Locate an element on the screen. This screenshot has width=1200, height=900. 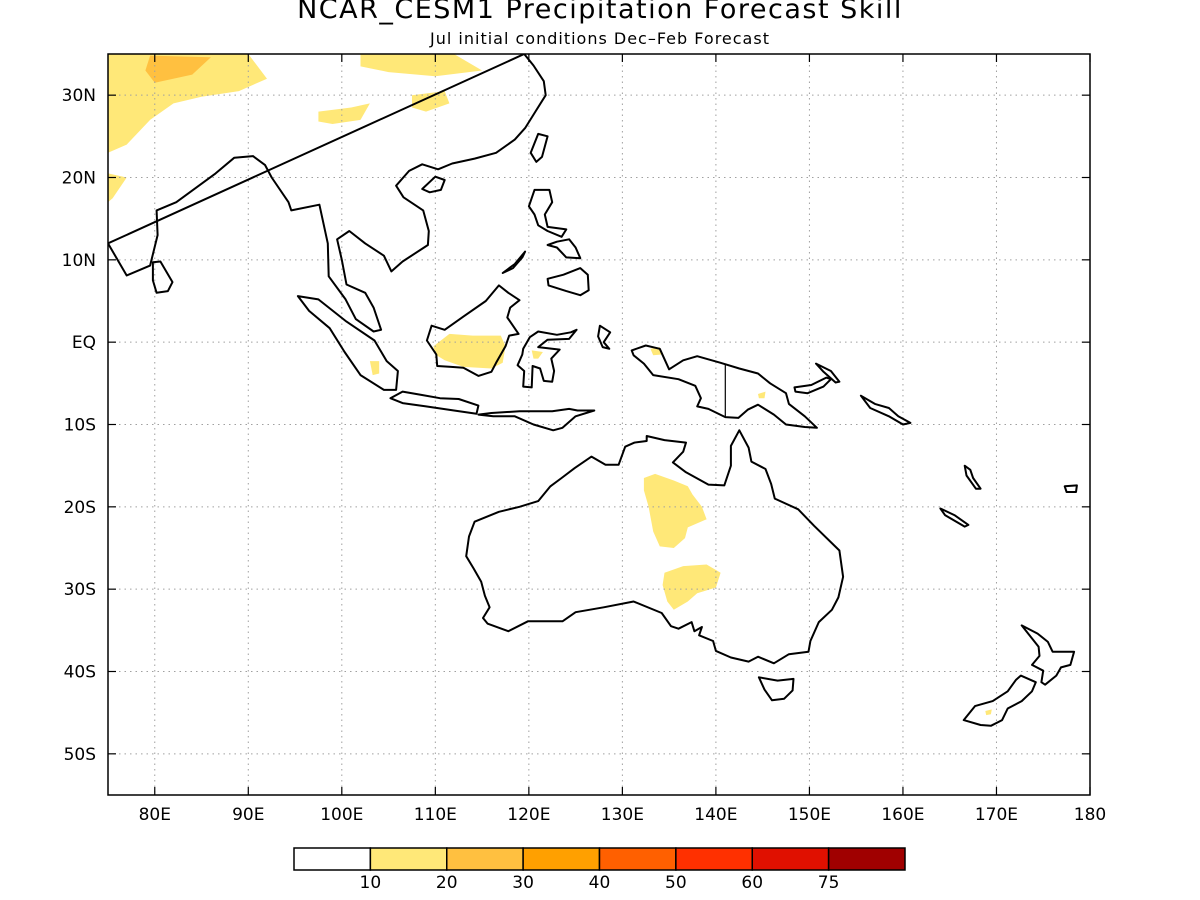
y-tick-label: 20N is located at coordinates (79, 179).